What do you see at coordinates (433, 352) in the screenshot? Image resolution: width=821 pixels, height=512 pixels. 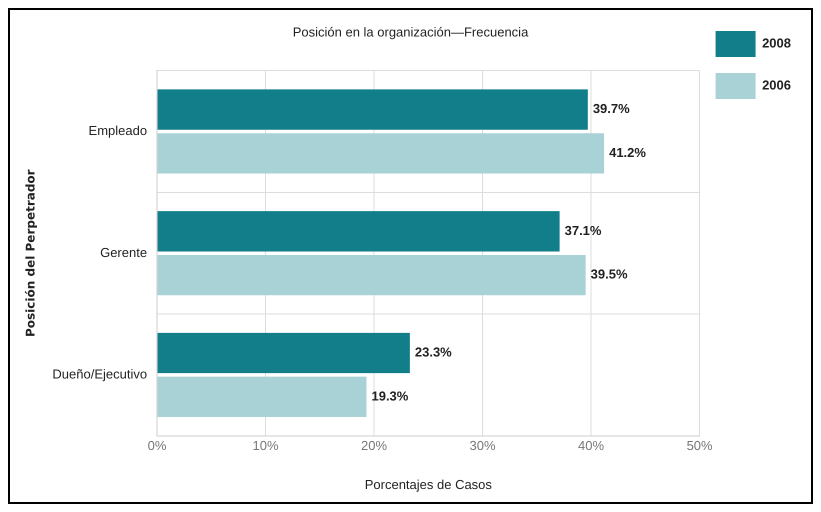 I see `data-label: 23.3%` at bounding box center [433, 352].